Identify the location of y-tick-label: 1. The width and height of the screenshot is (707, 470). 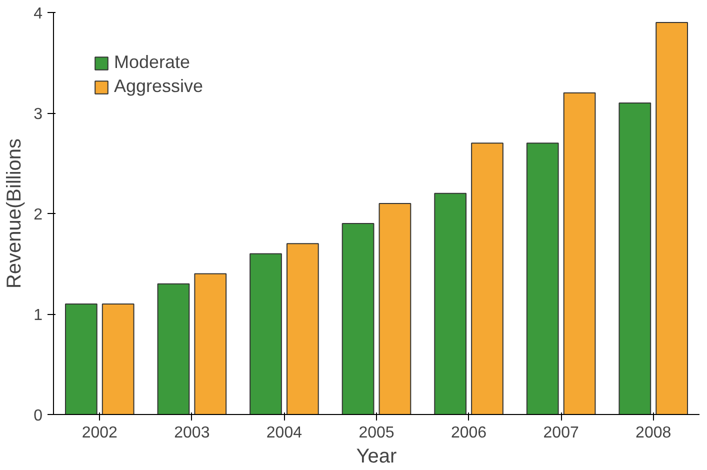
(38, 315).